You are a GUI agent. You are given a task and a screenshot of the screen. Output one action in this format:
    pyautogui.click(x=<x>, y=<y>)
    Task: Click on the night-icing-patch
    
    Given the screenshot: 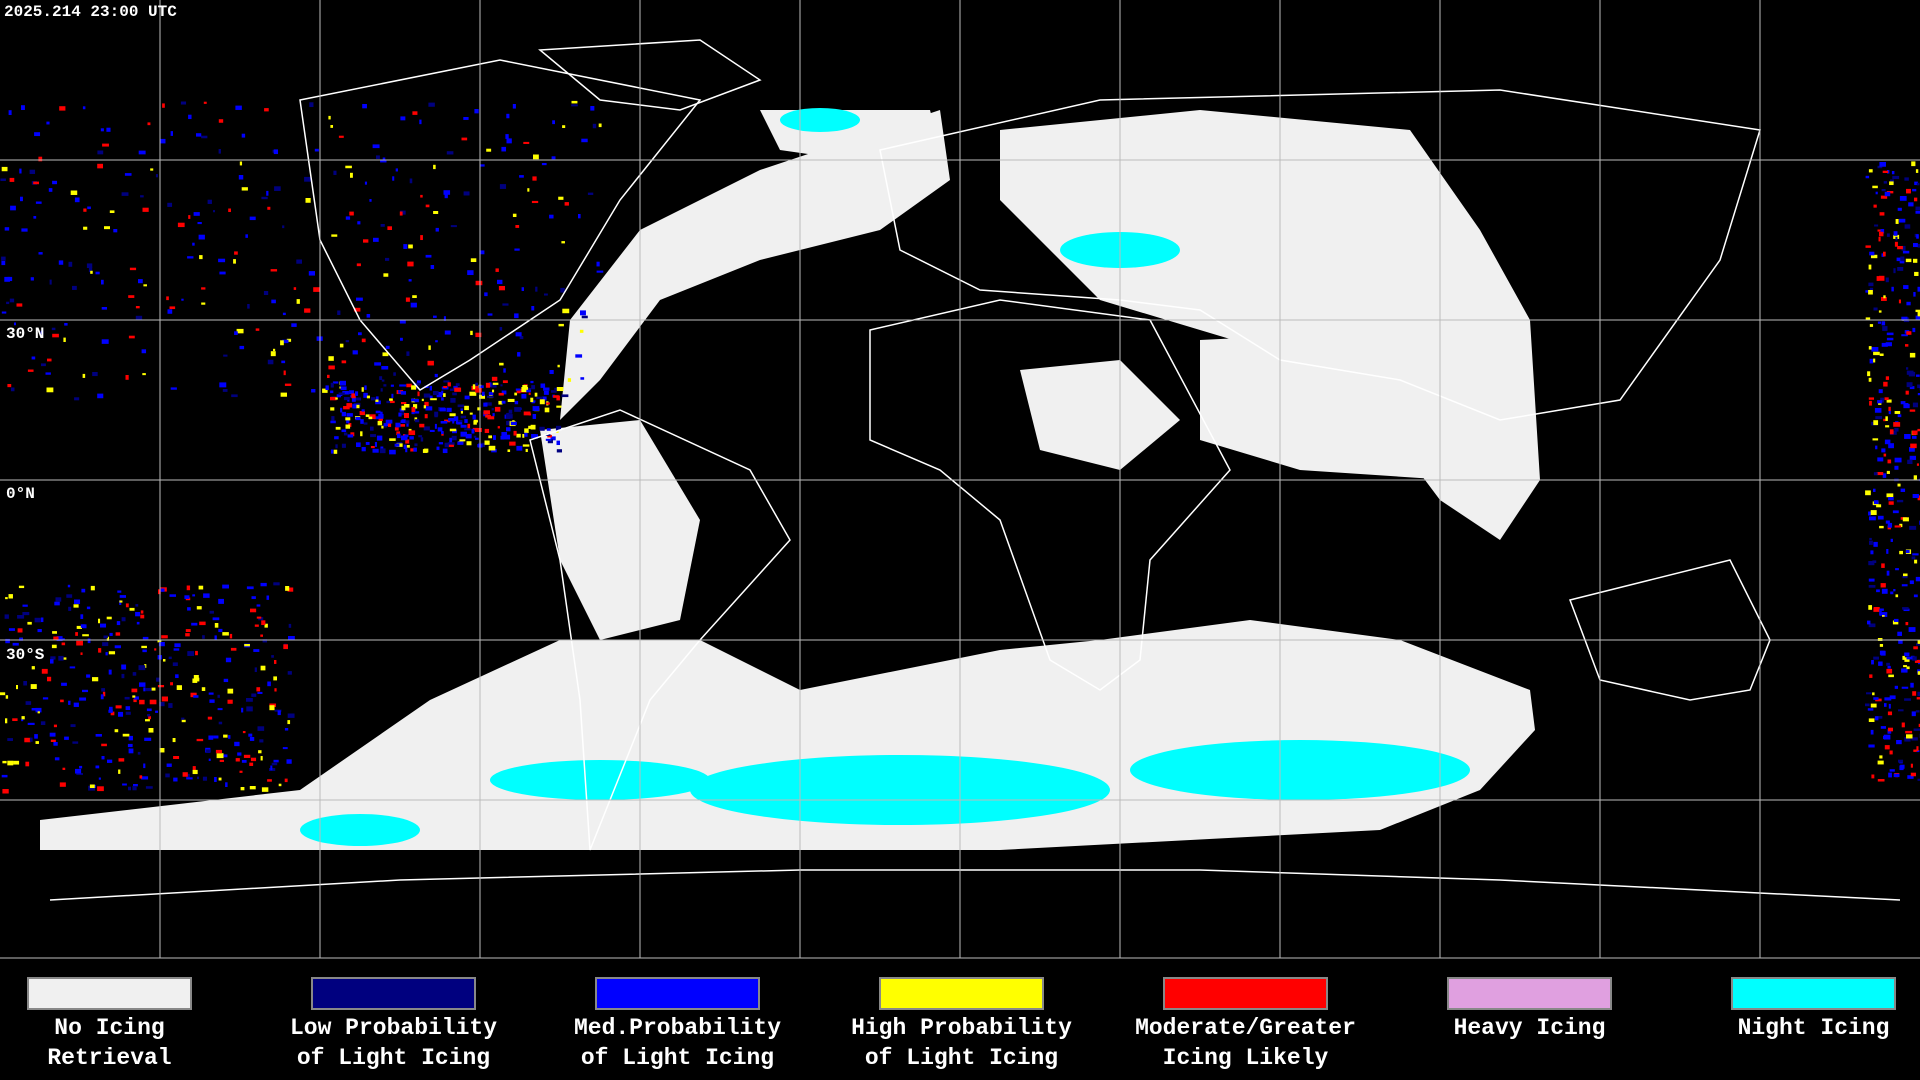 What is the action you would take?
    pyautogui.click(x=360, y=830)
    